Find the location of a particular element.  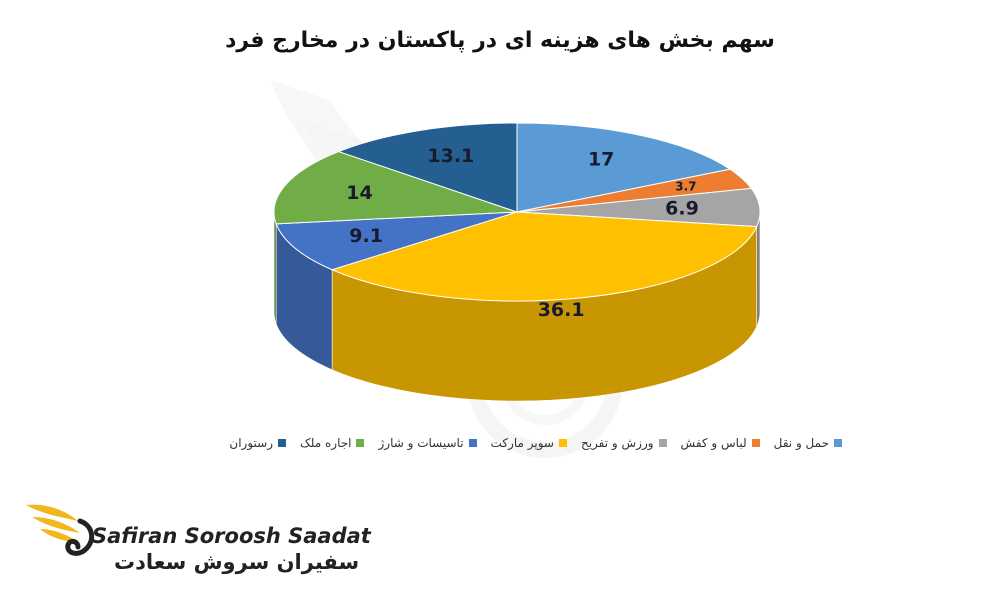

legend-item-2: ورزش و تفریح is located at coordinates (624, 443).